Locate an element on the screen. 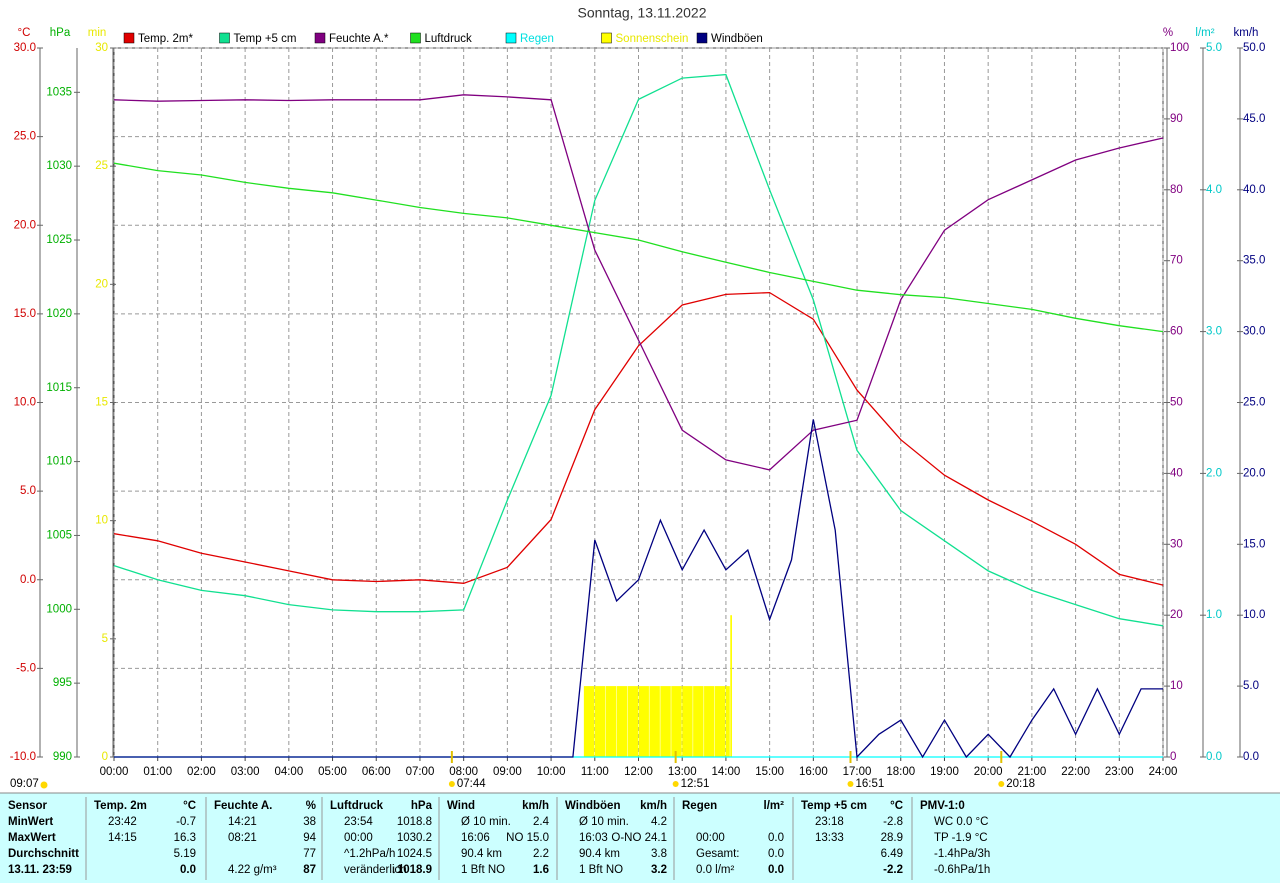 This screenshot has height=883, width=1280. legend-label: Luftdruck is located at coordinates (449, 39).